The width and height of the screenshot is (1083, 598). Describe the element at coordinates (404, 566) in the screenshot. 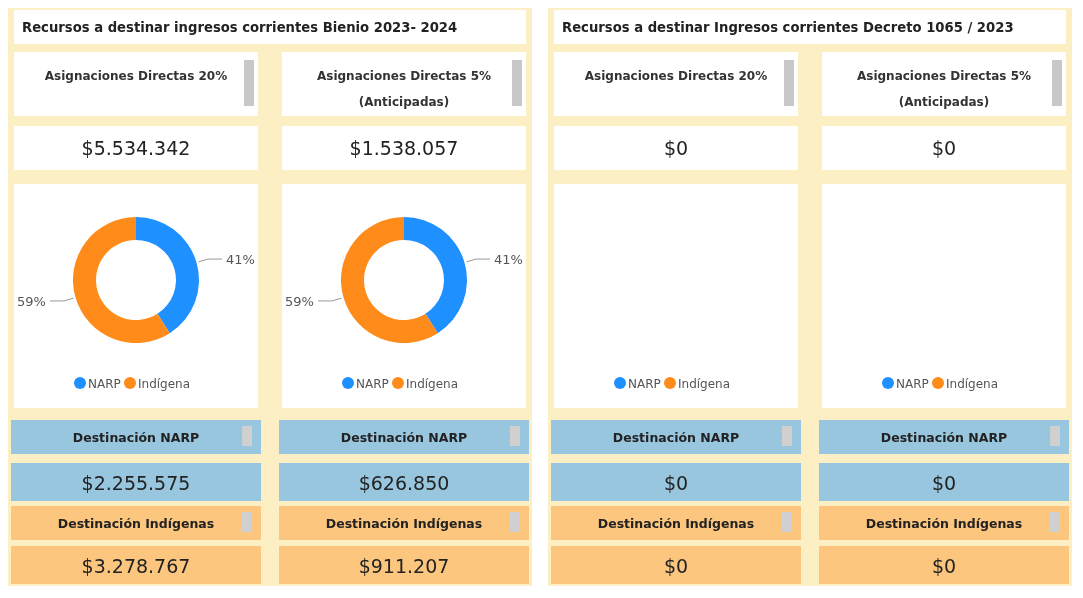

I see `text: $911.207` at that location.